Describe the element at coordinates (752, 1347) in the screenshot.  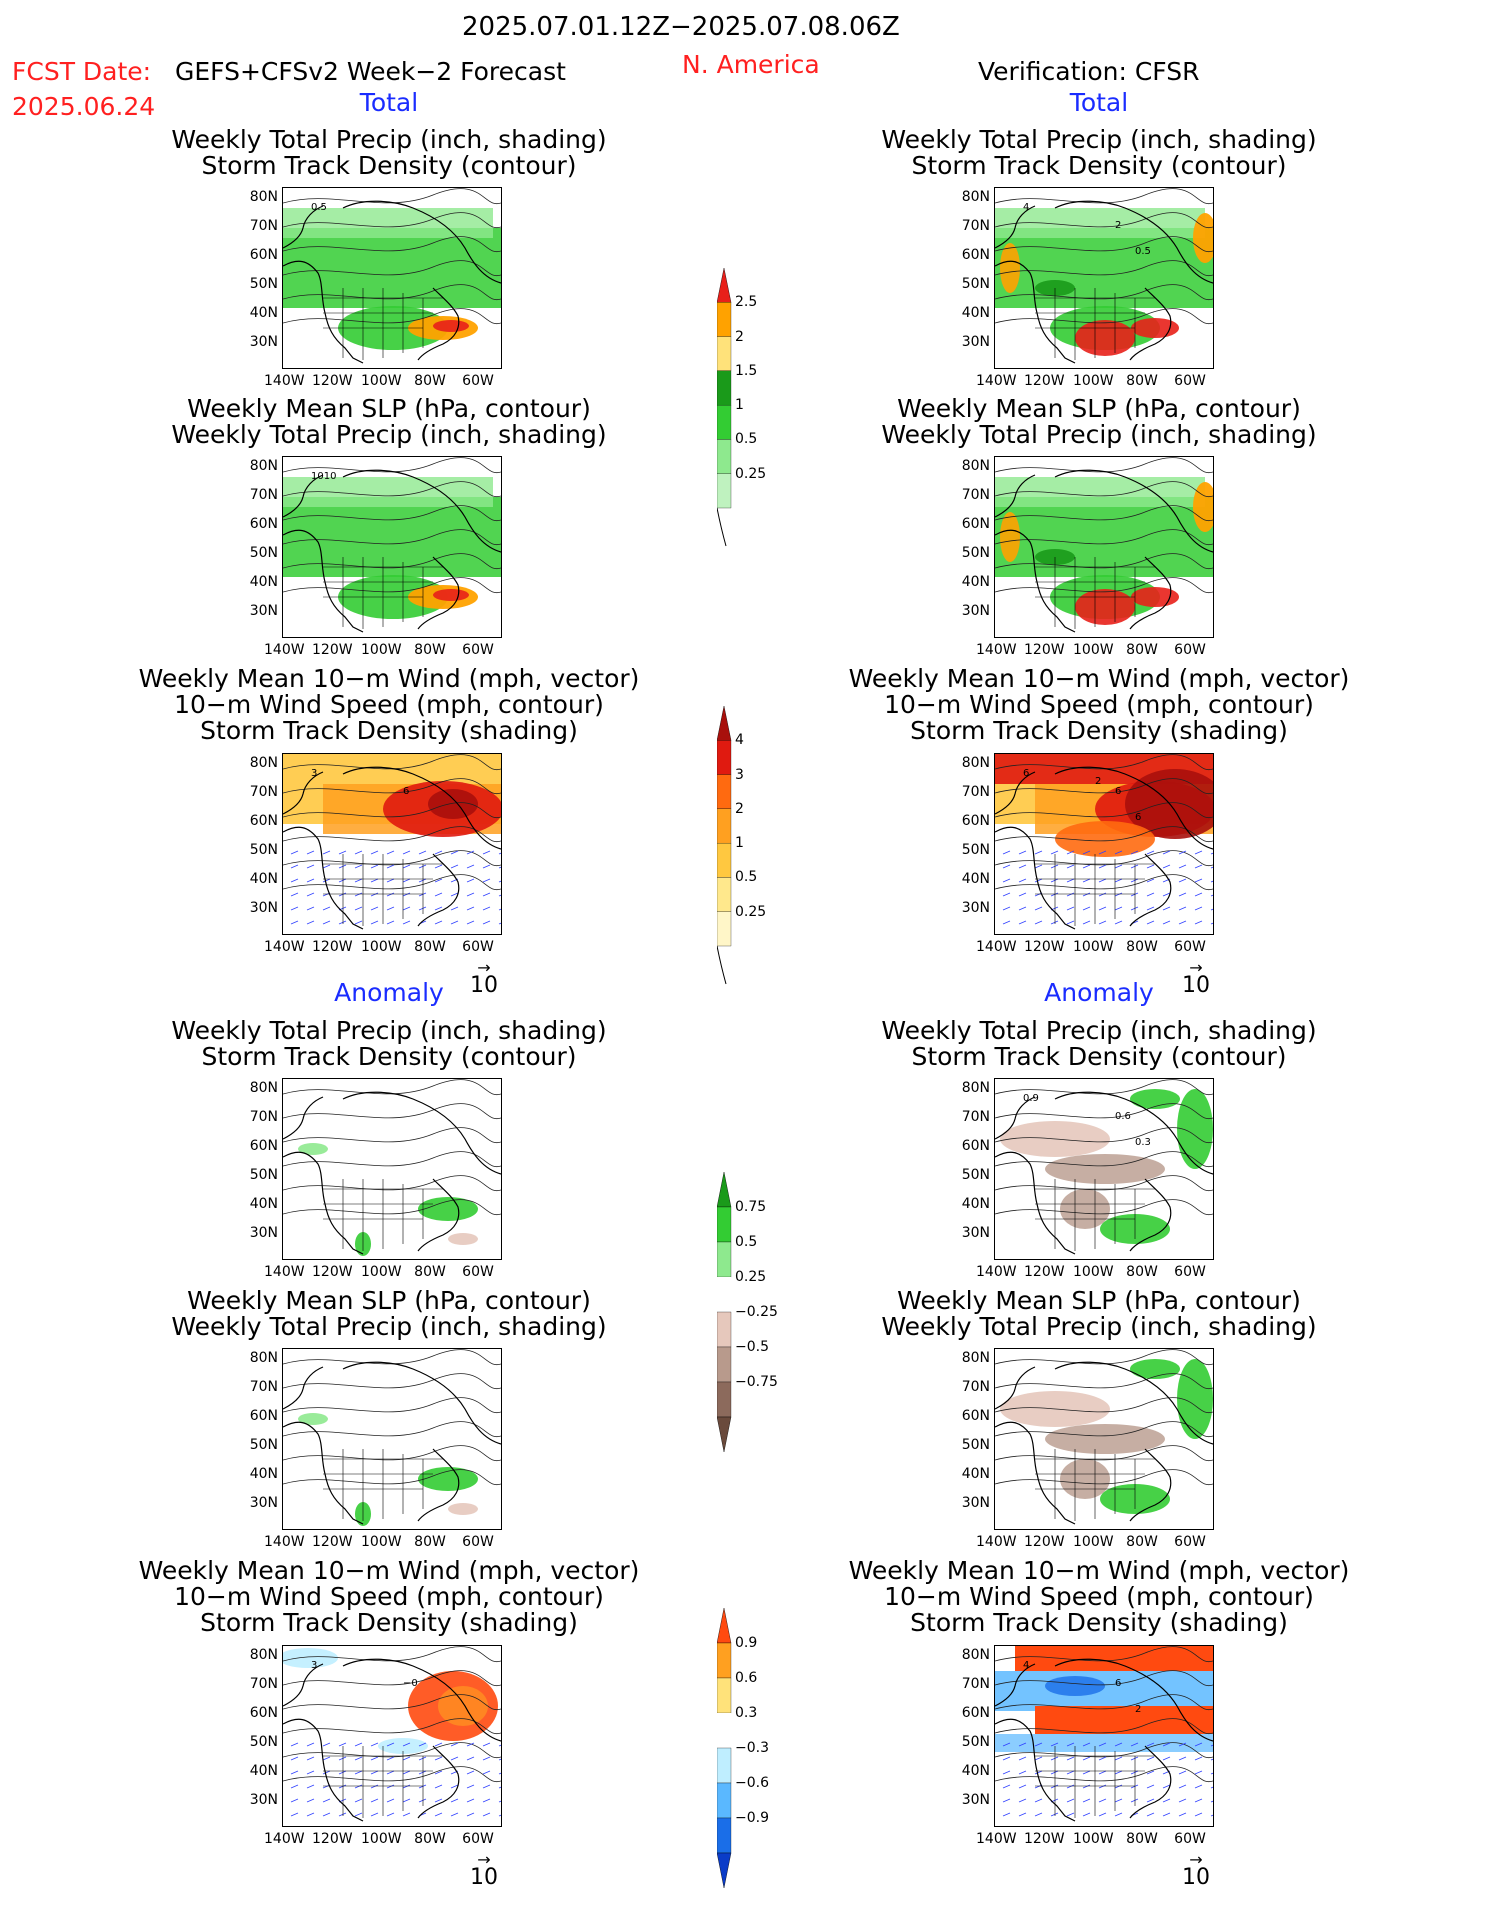
I see `colorbar-label: −0.5` at that location.